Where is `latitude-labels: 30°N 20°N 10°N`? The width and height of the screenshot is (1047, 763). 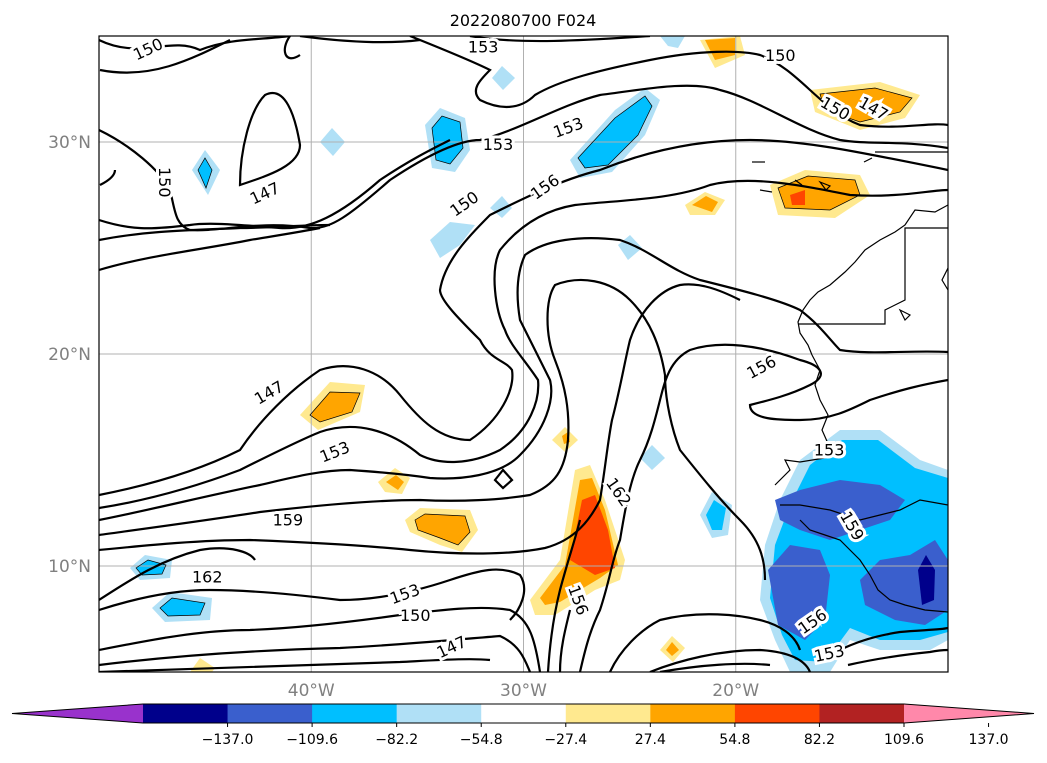
latitude-labels: 30°N 20°N 10°N is located at coordinates (69, 355).